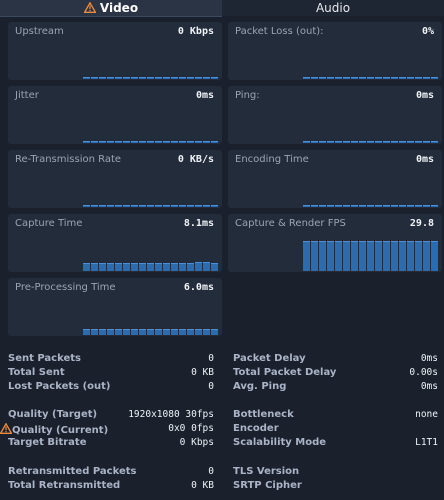 The image size is (444, 500). What do you see at coordinates (27, 95) in the screenshot?
I see `metric-label: Jitter` at bounding box center [27, 95].